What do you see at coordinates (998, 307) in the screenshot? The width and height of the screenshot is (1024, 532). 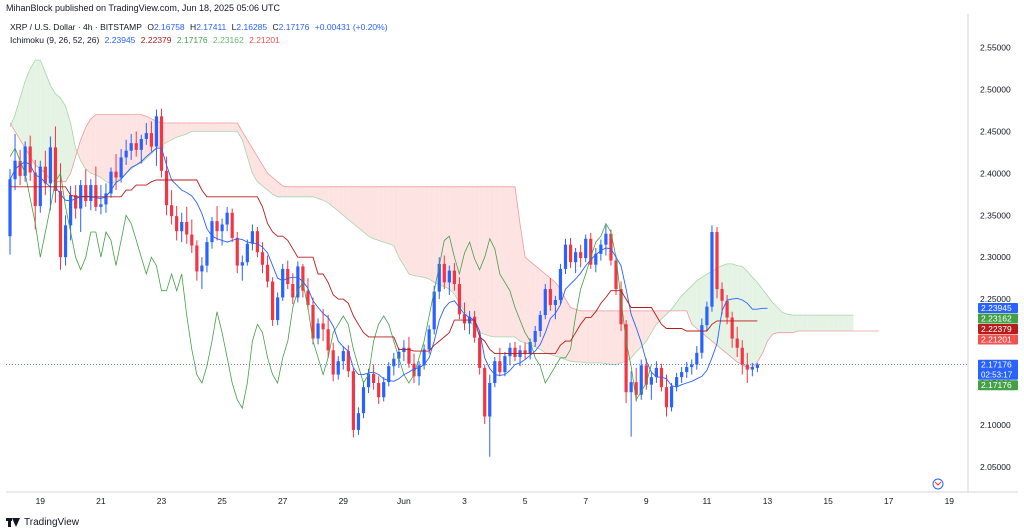 I see `price-axis-label-box` at bounding box center [998, 307].